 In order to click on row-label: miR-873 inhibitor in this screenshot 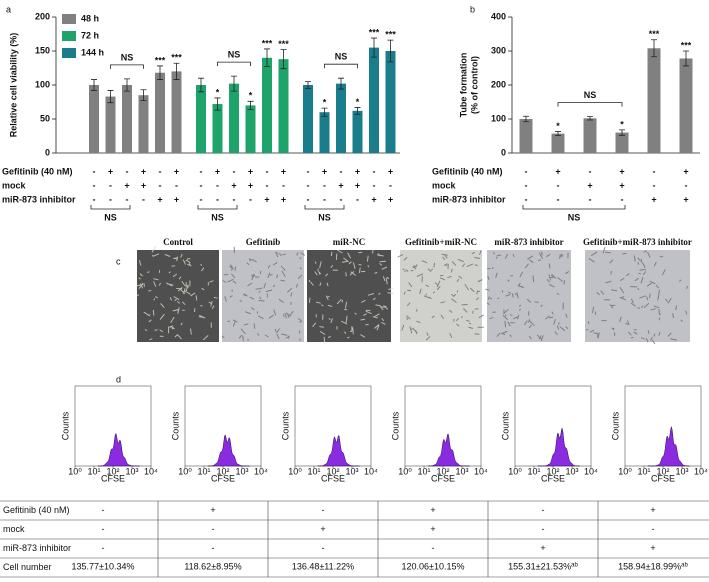, I will do `click(37, 548)`.